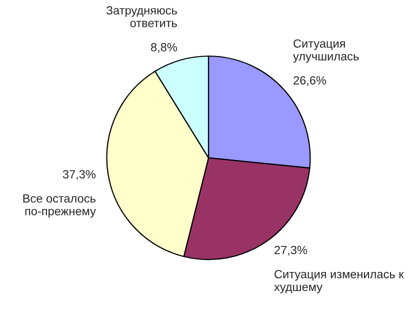  I want to click on data-label: 37,3%, so click(79, 175).